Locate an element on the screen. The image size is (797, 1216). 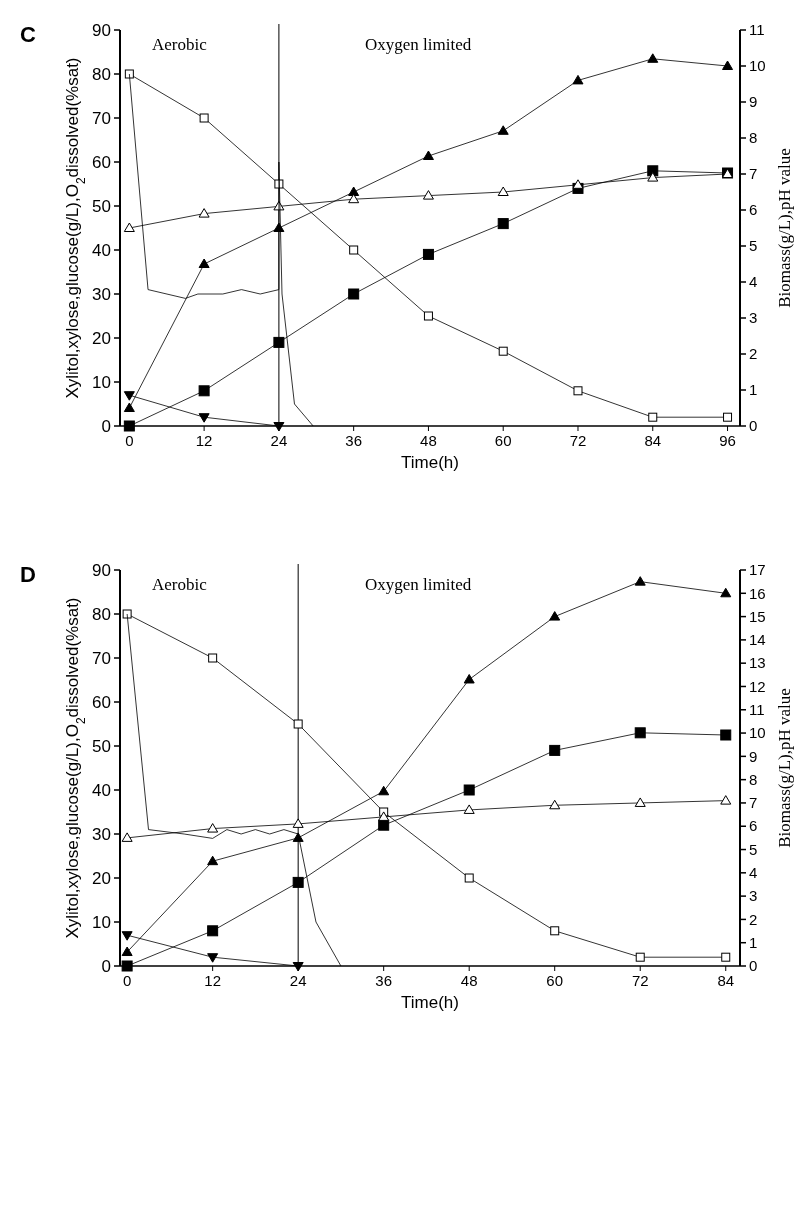
chart-title: C is located at coordinates (28, 34).